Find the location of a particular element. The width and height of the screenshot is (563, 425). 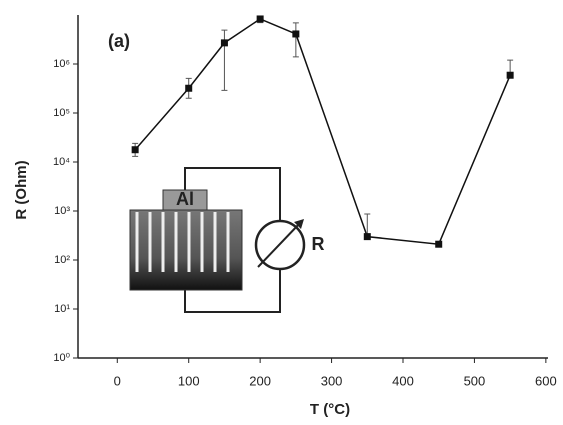

annotation: (a) is located at coordinates (119, 41).